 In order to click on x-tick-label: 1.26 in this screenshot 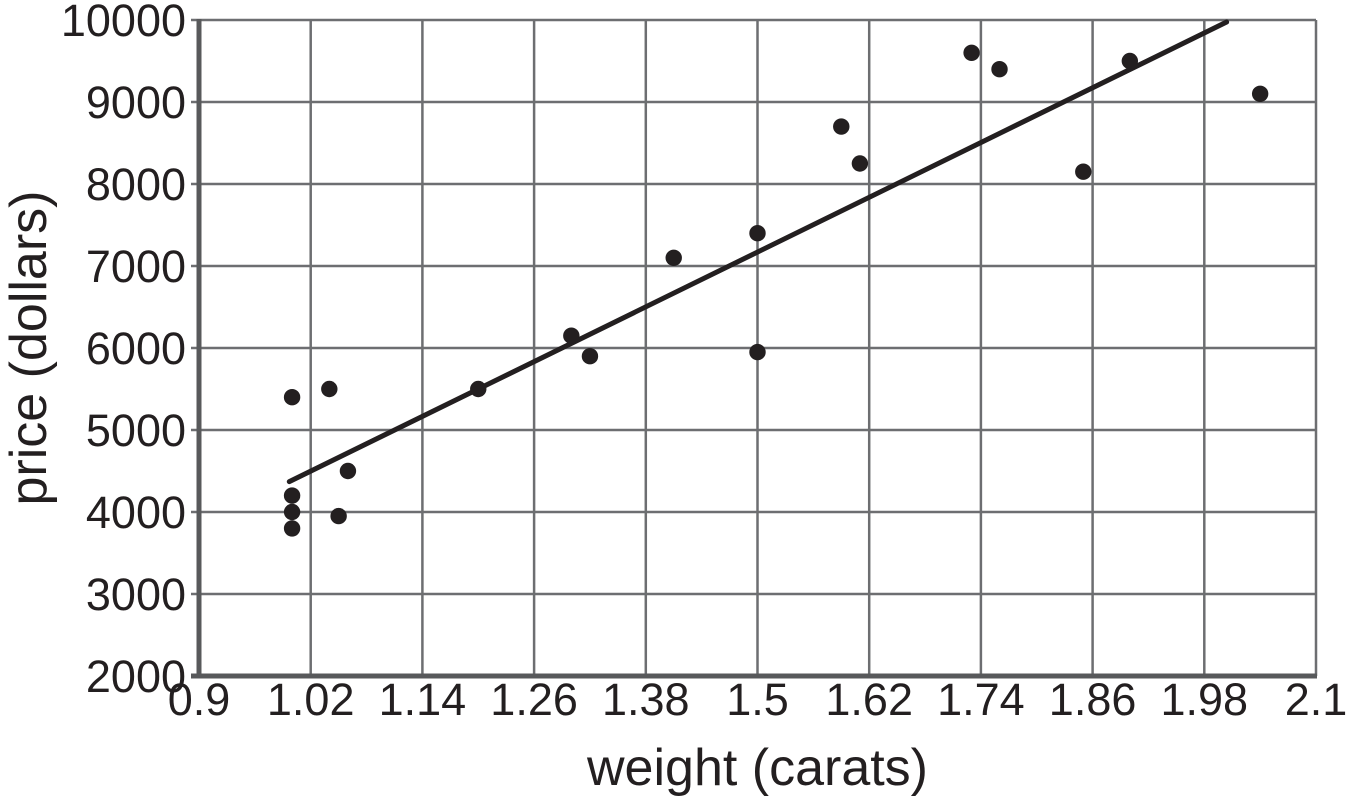, I will do `click(534, 699)`.